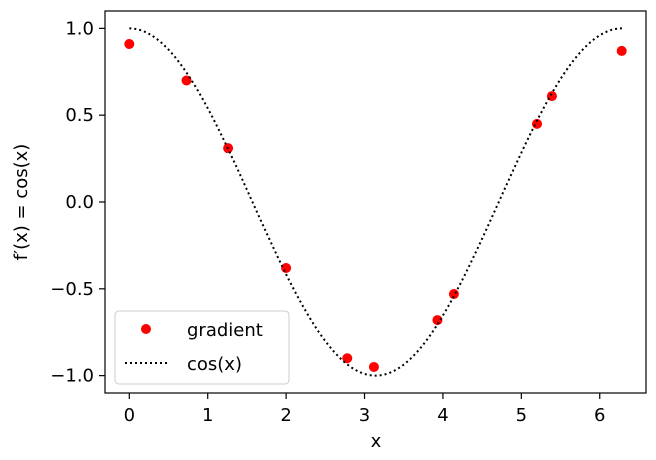  Describe the element at coordinates (207, 415) in the screenshot. I see `x-tick-label: 1` at that location.